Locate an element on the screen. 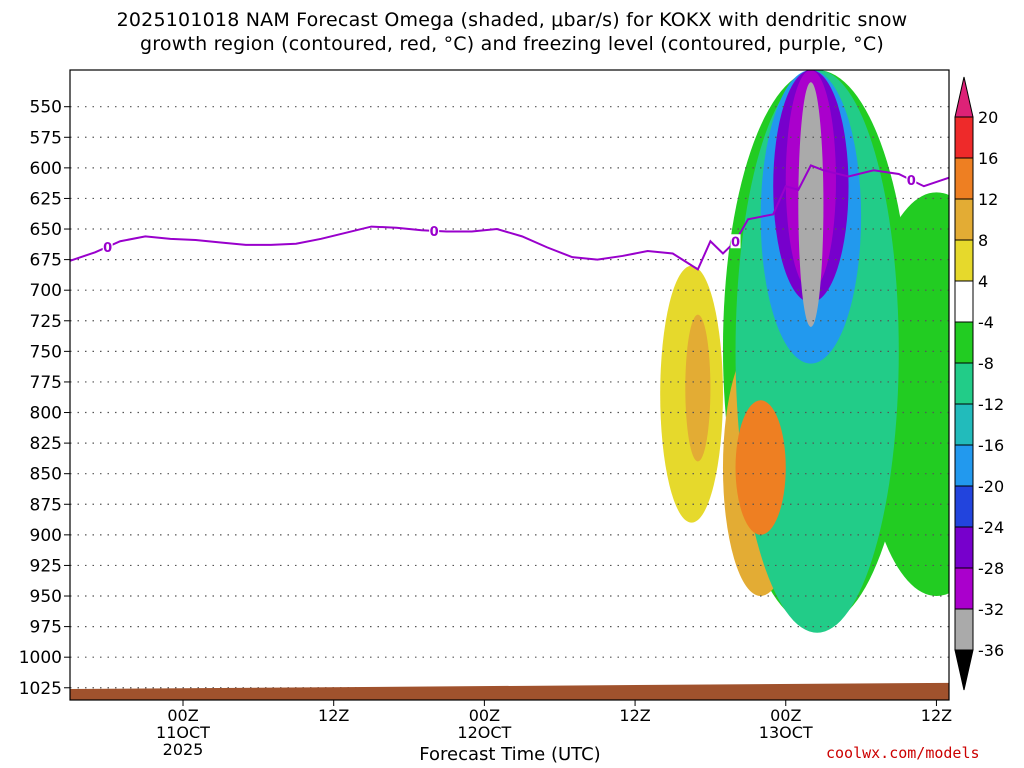  freezing-label-3: 0 is located at coordinates (911, 181).